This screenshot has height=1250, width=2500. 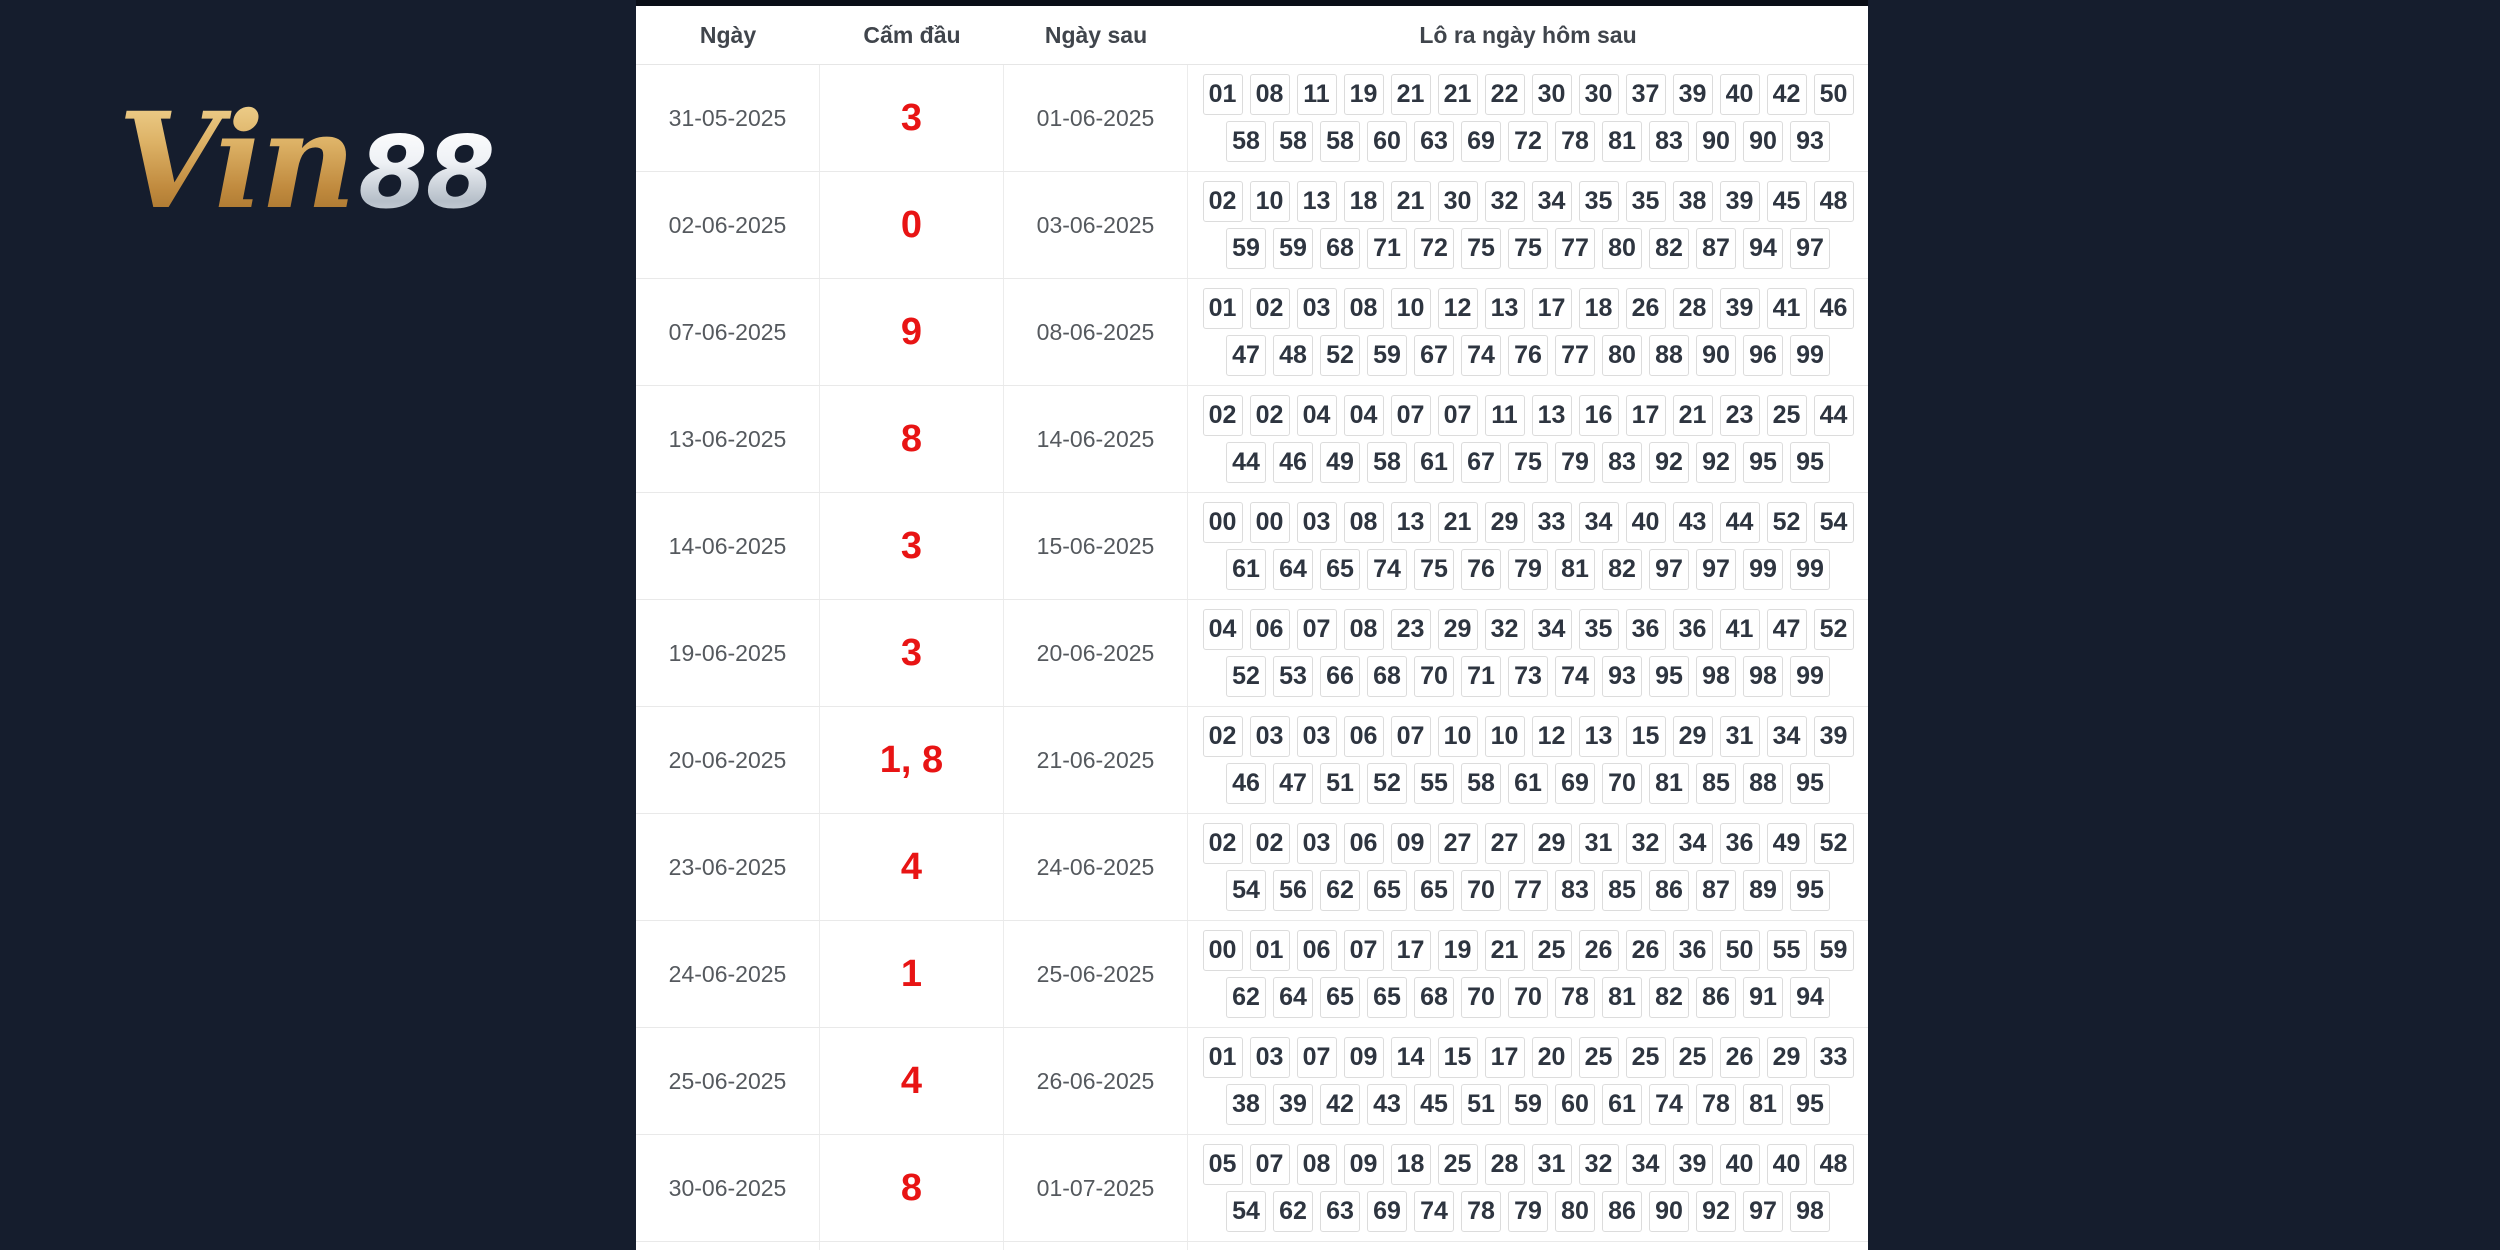 I want to click on lottery-number-line: 46 47 51 52 55 58 61 69 70 81 85 88 95, so click(x=1528, y=783).